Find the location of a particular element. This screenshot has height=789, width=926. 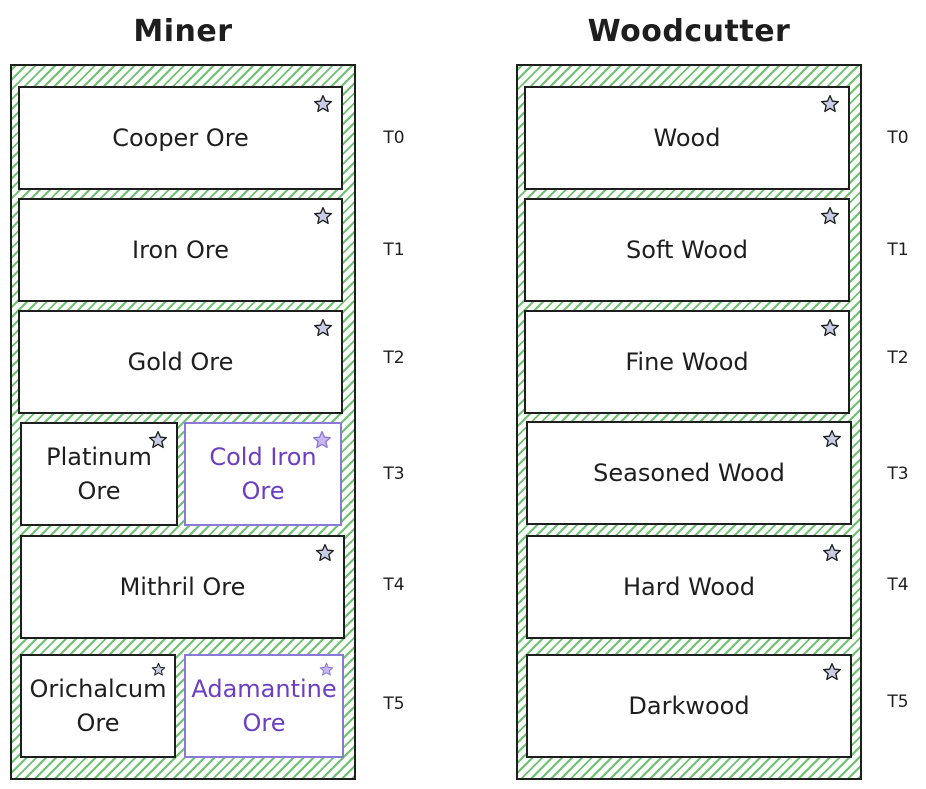

card-label: Orichalcum Ore is located at coordinates (98, 706).